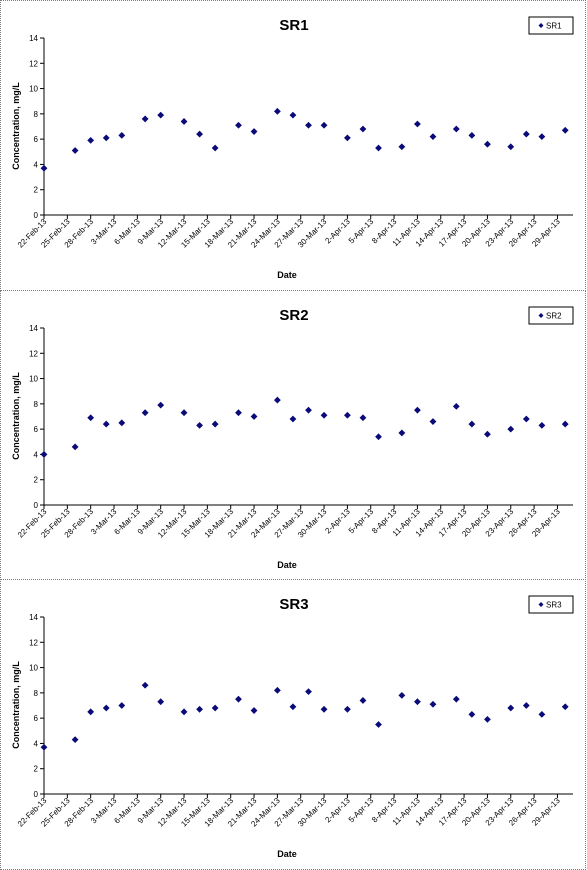 This screenshot has width=587, height=870. Describe the element at coordinates (293, 25) in the screenshot. I see `chart-title: SR1` at that location.